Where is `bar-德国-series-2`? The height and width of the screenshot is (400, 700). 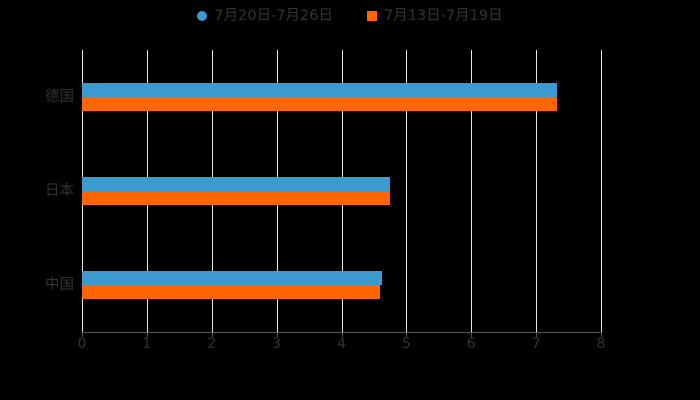 bar-德国-series-2 is located at coordinates (319, 104).